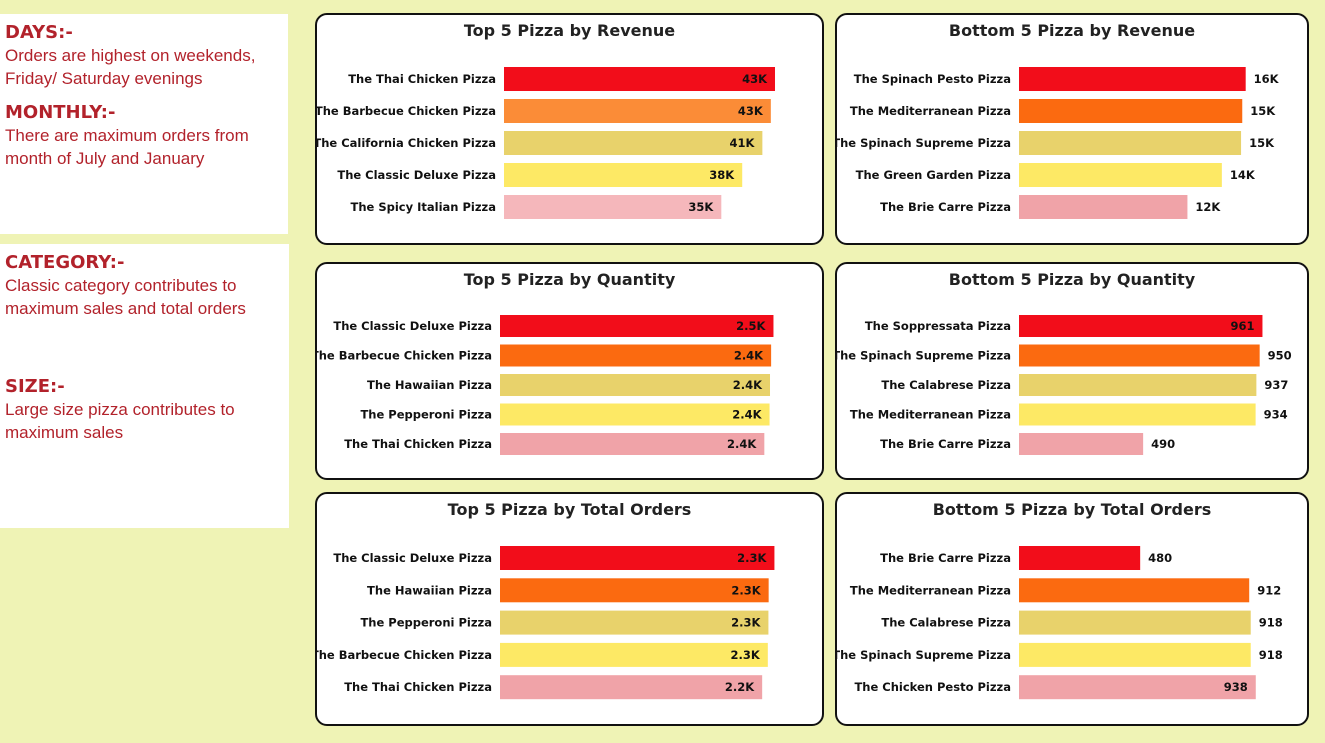 This screenshot has width=1325, height=743. What do you see at coordinates (1163, 444) in the screenshot?
I see `value-label: 490` at bounding box center [1163, 444].